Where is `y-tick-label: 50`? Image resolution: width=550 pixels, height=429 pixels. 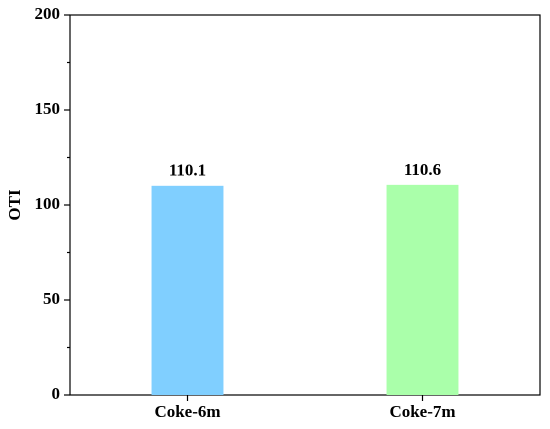
y-tick-label: 50 is located at coordinates (51, 298).